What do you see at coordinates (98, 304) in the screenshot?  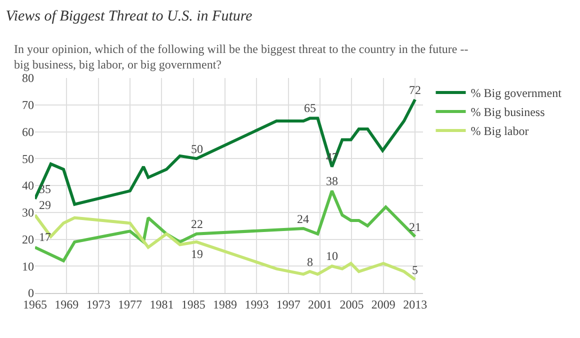 I see `x-tick-label: 1973` at bounding box center [98, 304].